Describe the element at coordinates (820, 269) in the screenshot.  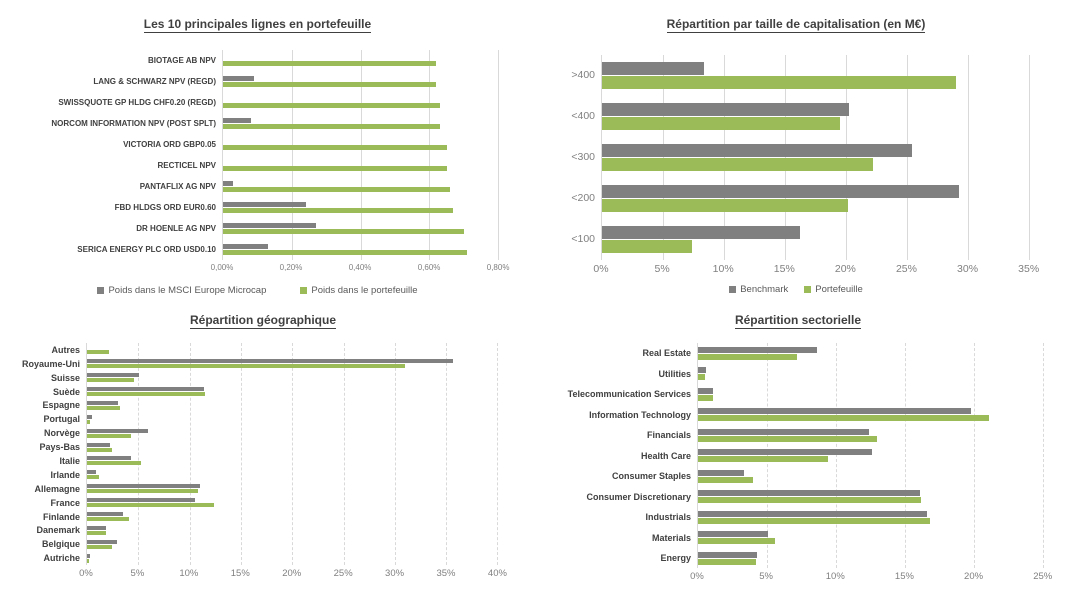
I see `x-axis: 0% 5% 10% 15% 20% 25% 30% 35%` at that location.